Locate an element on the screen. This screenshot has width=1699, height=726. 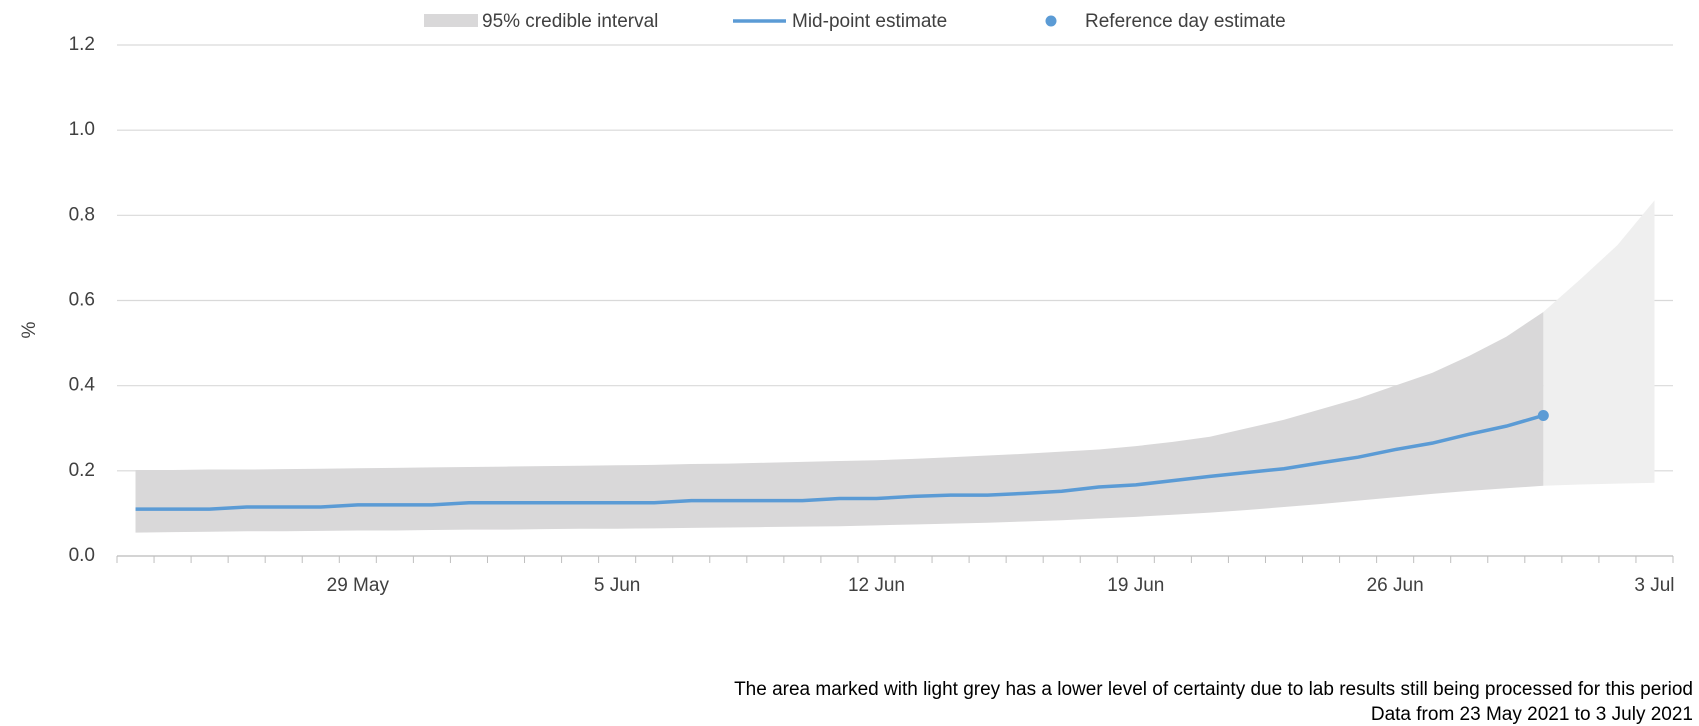
y-tick-label: 1.0 is located at coordinates (82, 129).